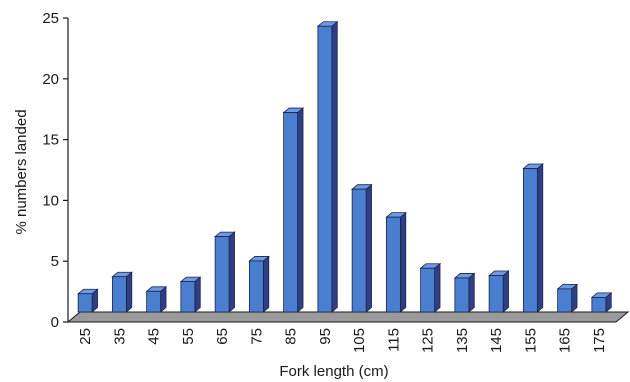 The image size is (630, 382). Describe the element at coordinates (342, 340) in the screenshot. I see `x-axis-ticks: 25 35 45 55 65 75 85 95 105 115 125 135 145 155 165 175` at that location.